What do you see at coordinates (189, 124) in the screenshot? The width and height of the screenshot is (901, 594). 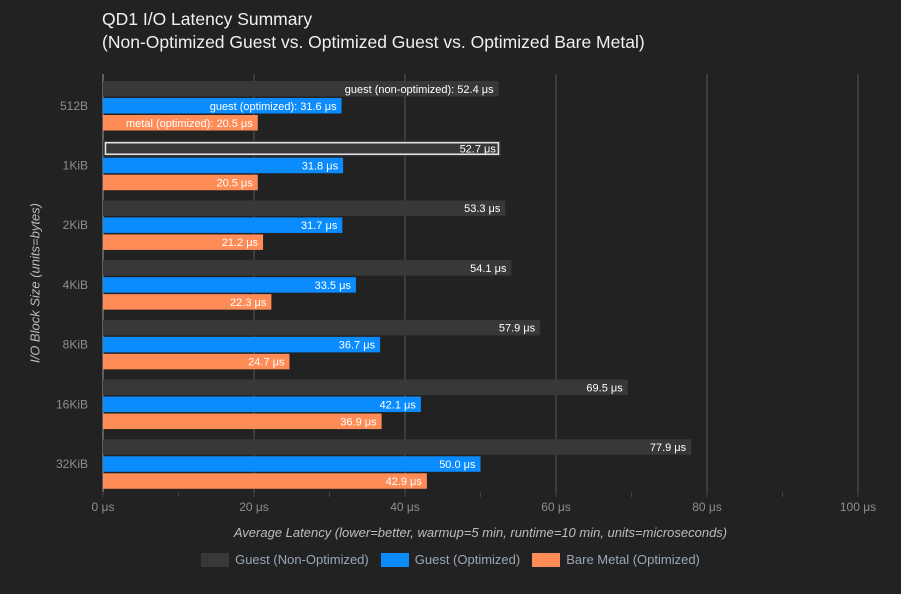 I see `bar-value-label: metal (optimized): 20.5 μs` at bounding box center [189, 124].